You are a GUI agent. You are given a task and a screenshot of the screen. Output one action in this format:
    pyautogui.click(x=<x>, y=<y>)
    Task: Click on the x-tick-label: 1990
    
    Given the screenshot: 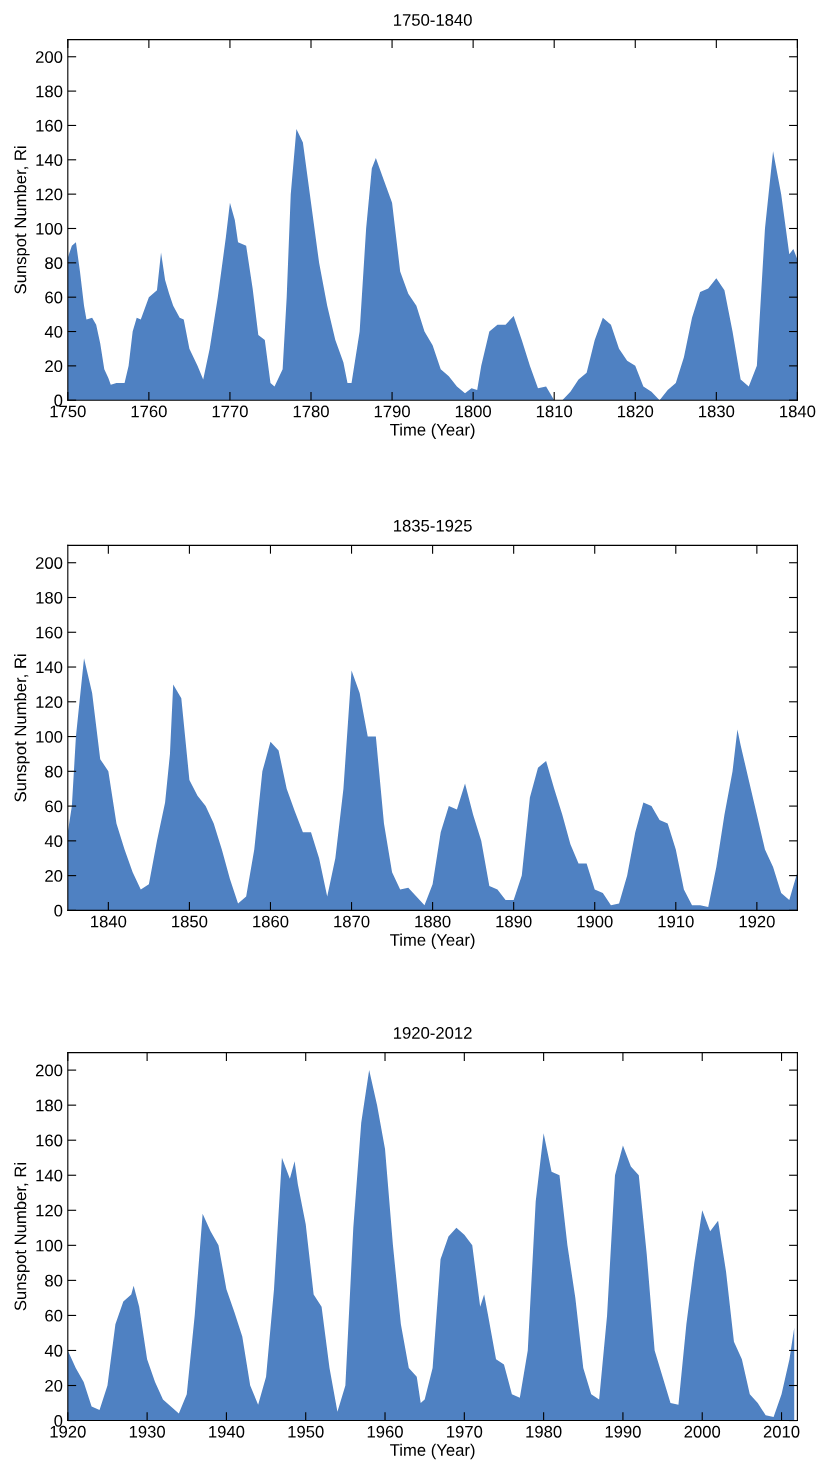 What is the action you would take?
    pyautogui.click(x=623, y=1431)
    